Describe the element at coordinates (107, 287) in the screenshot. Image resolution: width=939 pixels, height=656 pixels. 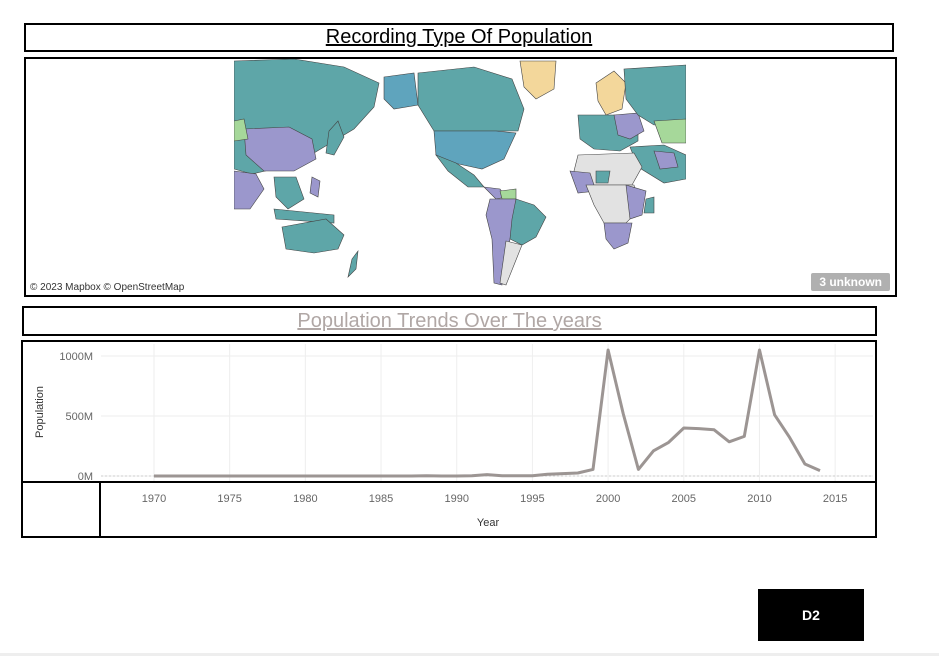
I see `map-attribution: © 2023 Mapbox © OpenStreetMap` at that location.